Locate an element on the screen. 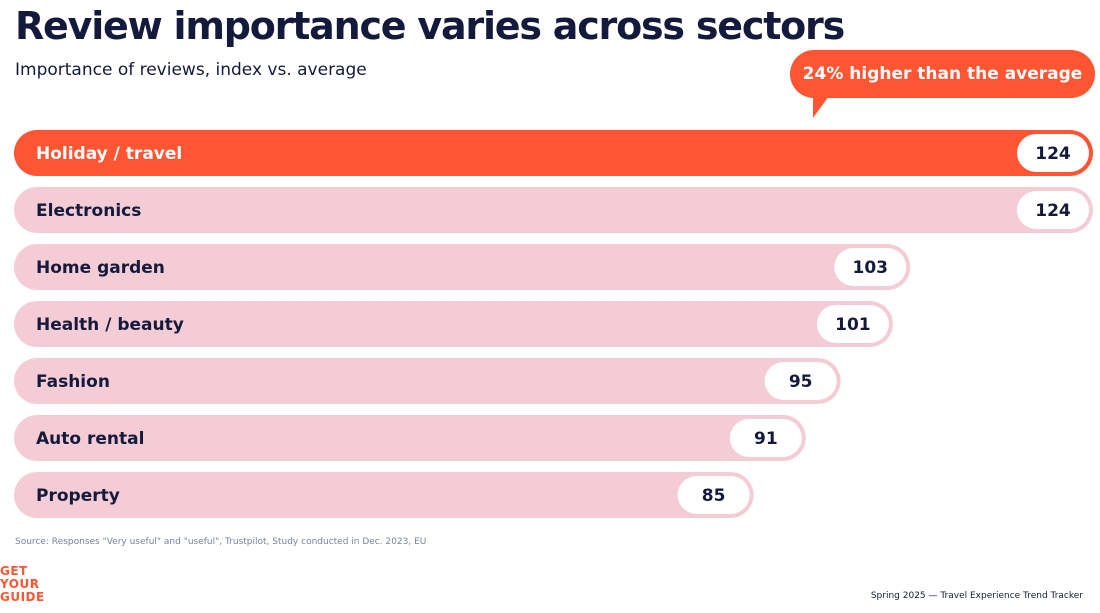  bar-holiday-travel is located at coordinates (553, 153).